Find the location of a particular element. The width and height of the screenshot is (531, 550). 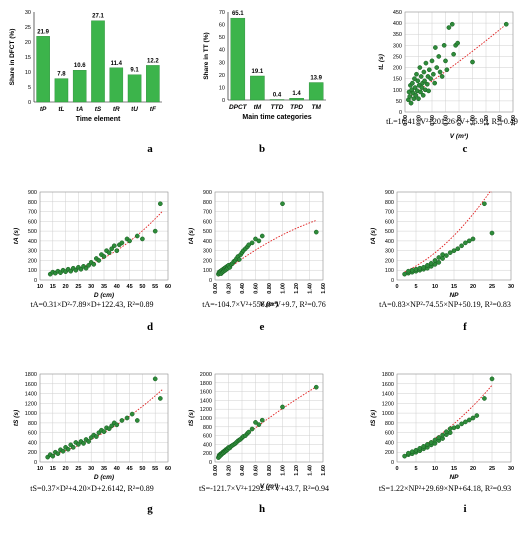

y-tick-label: 60 is located at coordinates (222, 26).